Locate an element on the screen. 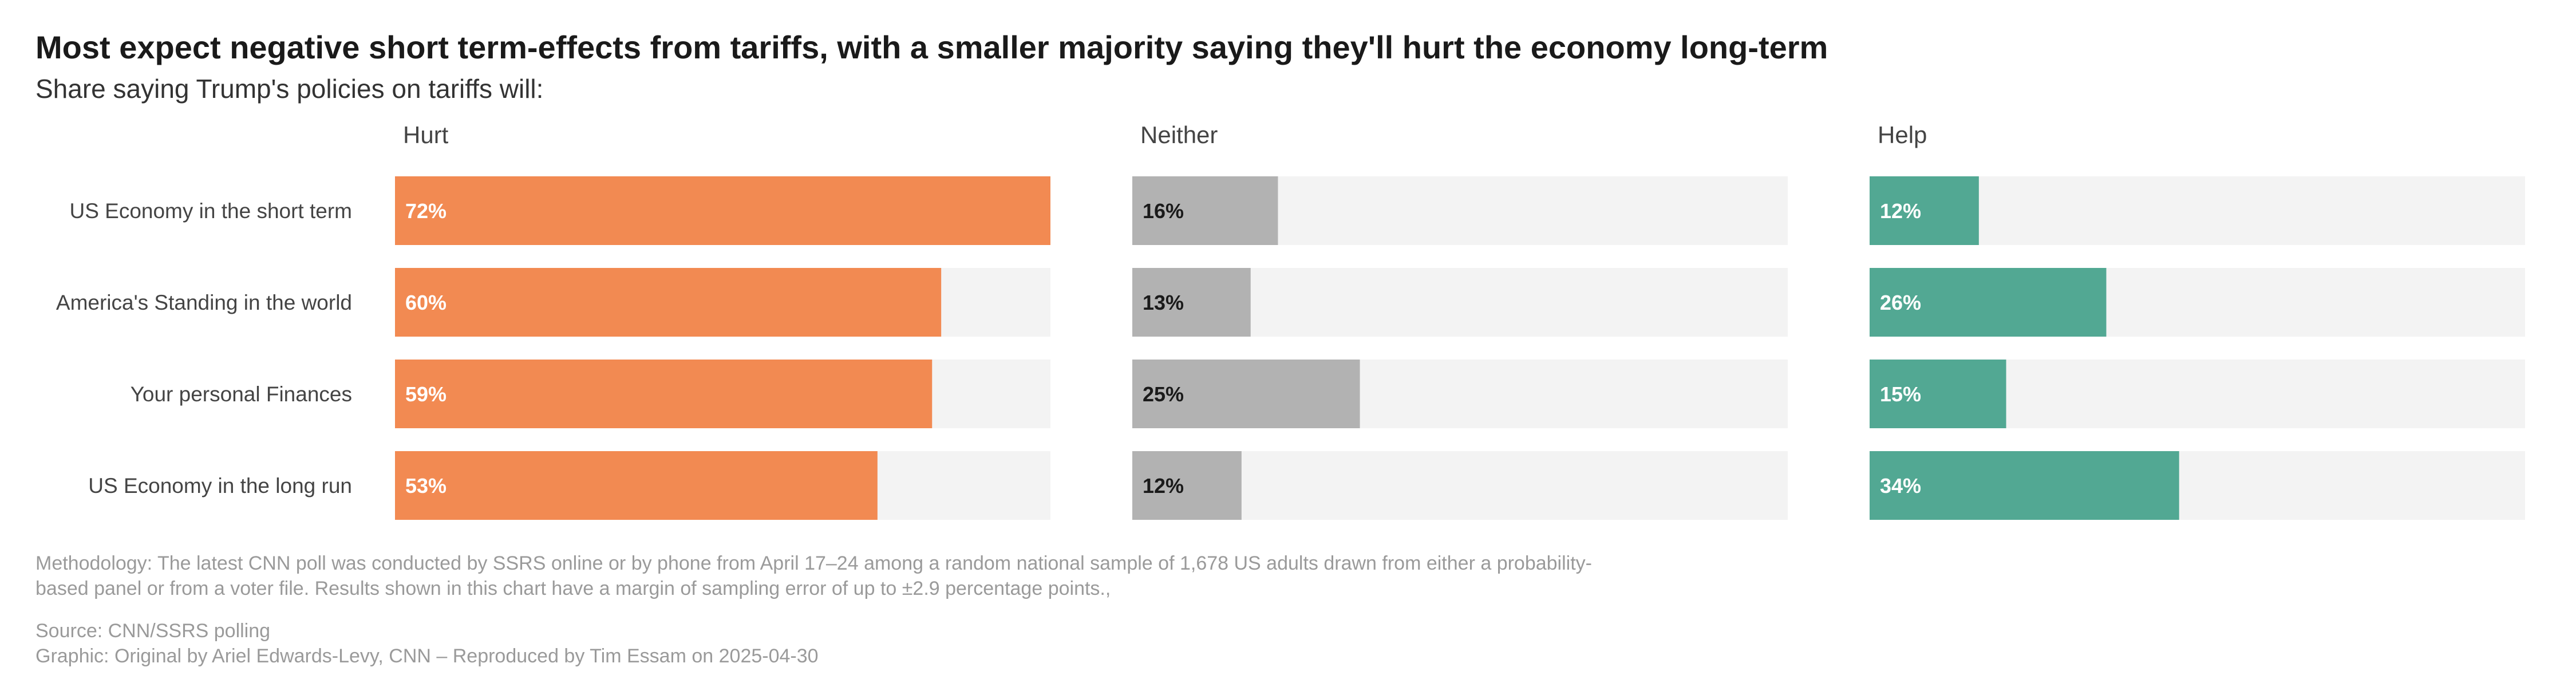 The image size is (2576, 687). source-line: Source: CNN/SSRS polling is located at coordinates (153, 631).